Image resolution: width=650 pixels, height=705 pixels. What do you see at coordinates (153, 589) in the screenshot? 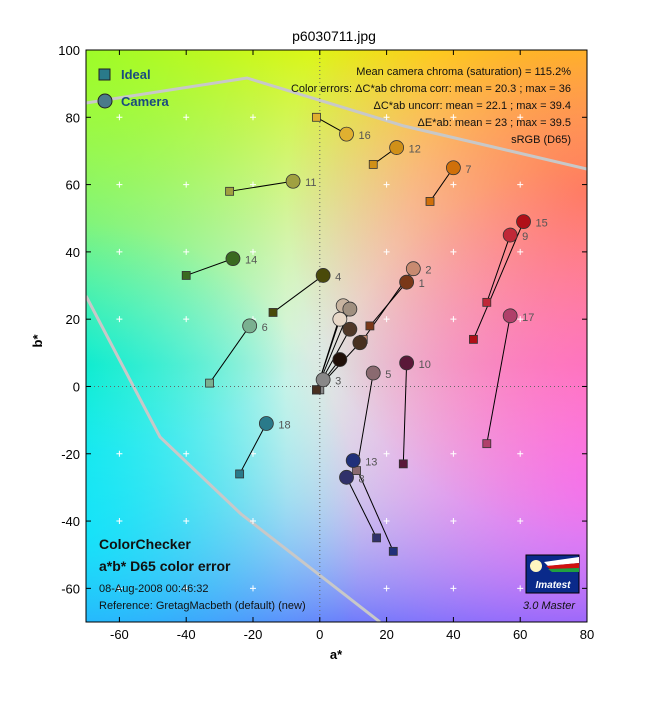
I see `footer-date: 08-Aug-2008 00:46:32` at bounding box center [153, 589].